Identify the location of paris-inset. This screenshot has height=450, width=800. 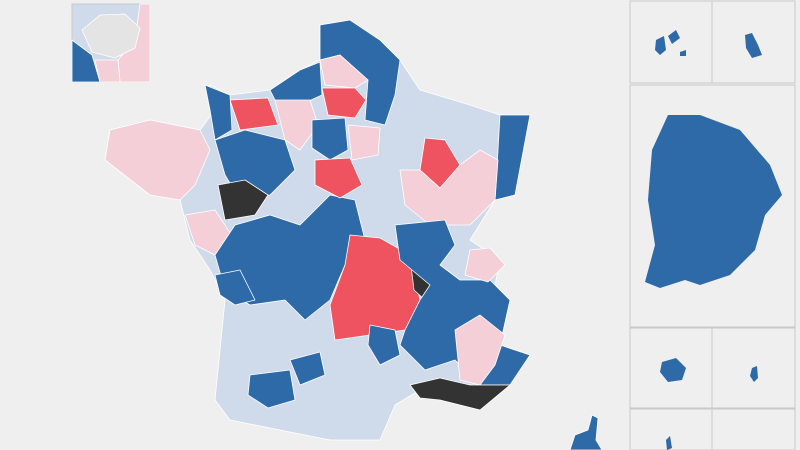
(111, 43).